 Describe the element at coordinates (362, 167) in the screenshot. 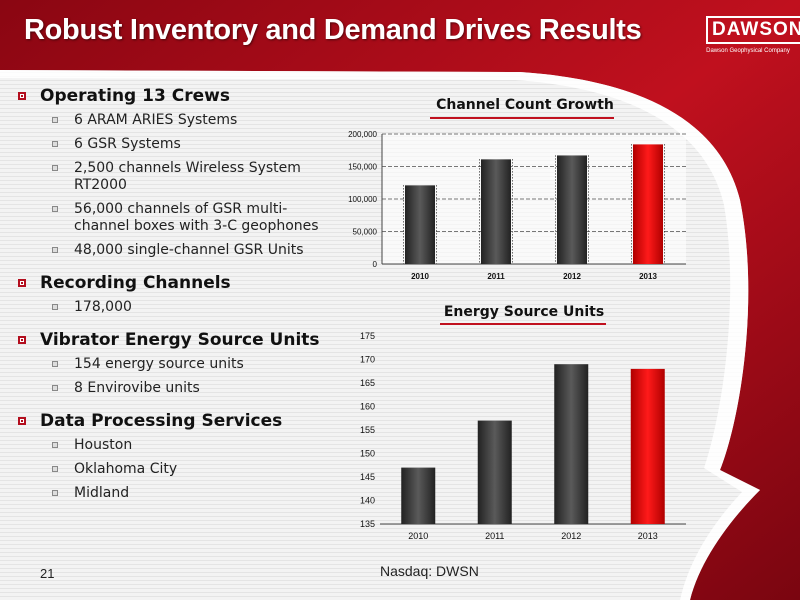

I see `y-tick-label: 150,000` at that location.